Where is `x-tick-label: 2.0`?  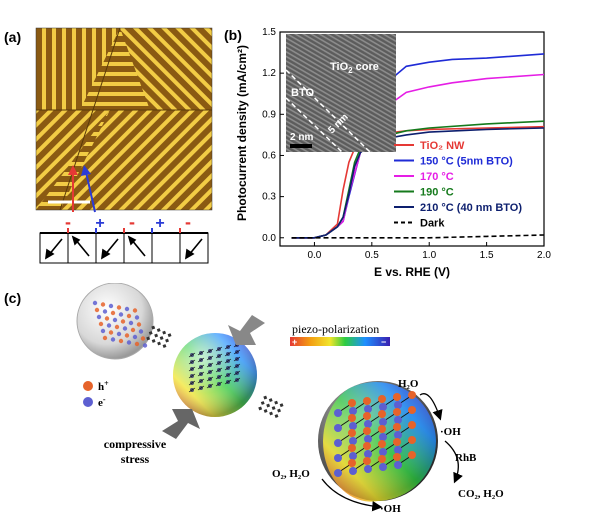 x-tick-label: 2.0 is located at coordinates (544, 255).